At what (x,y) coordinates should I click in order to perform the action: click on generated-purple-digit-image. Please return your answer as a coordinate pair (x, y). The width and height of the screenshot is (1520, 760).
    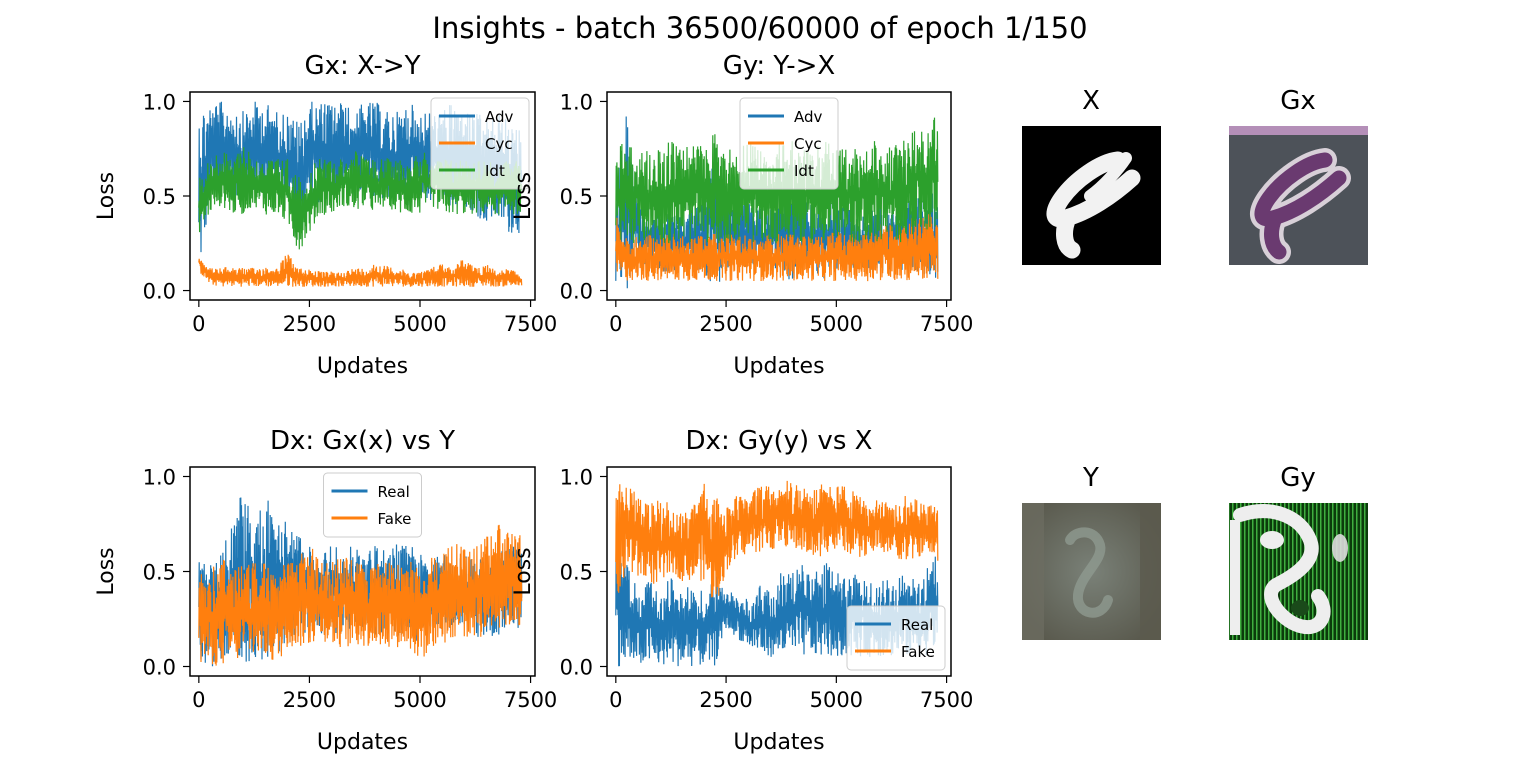
    Looking at the image, I should click on (1298, 195).